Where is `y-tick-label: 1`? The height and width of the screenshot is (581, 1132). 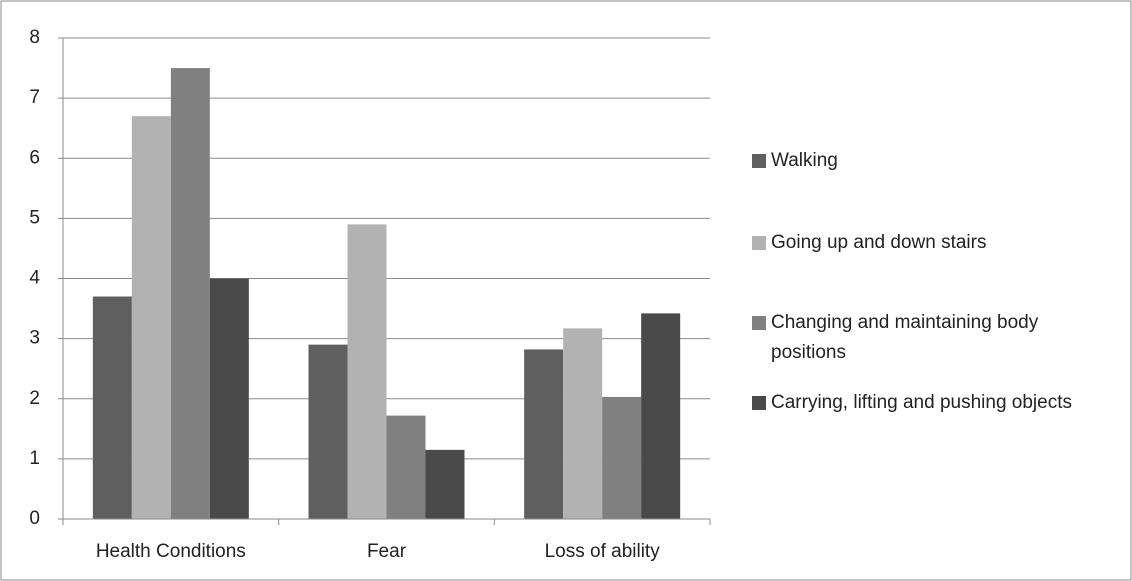 y-tick-label: 1 is located at coordinates (34, 458).